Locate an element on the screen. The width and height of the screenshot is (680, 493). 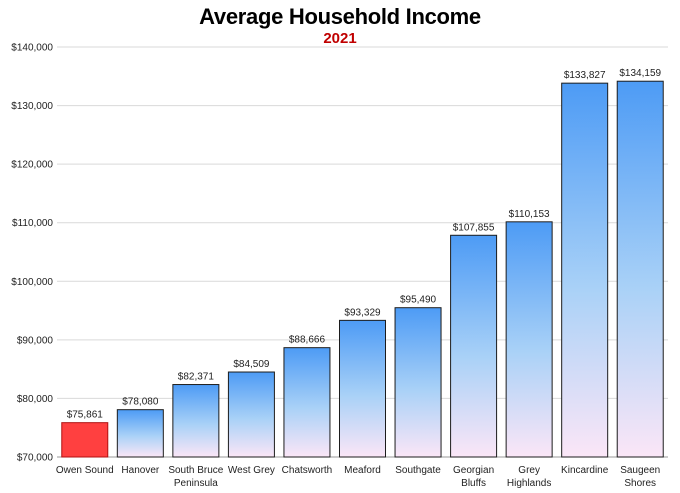
data-label: $134,159 is located at coordinates (640, 73).